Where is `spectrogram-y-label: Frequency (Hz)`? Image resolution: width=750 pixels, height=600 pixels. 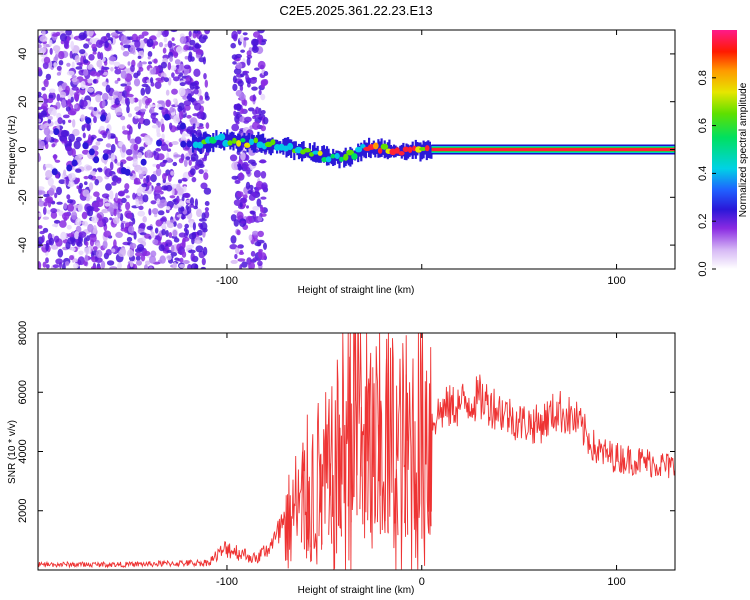
spectrogram-y-label: Frequency (Hz) is located at coordinates (12, 150).